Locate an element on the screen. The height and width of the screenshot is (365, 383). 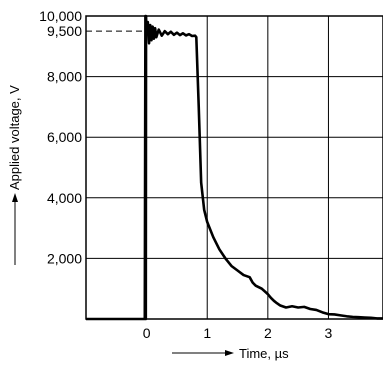
y-tick-label-2,000: 2,000 is located at coordinates (64, 258).